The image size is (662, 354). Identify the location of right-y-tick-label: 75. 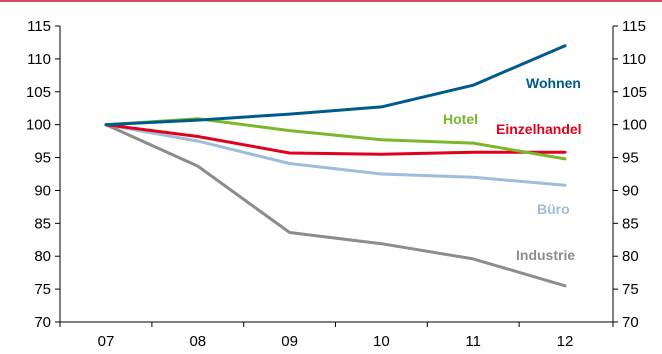
(630, 289).